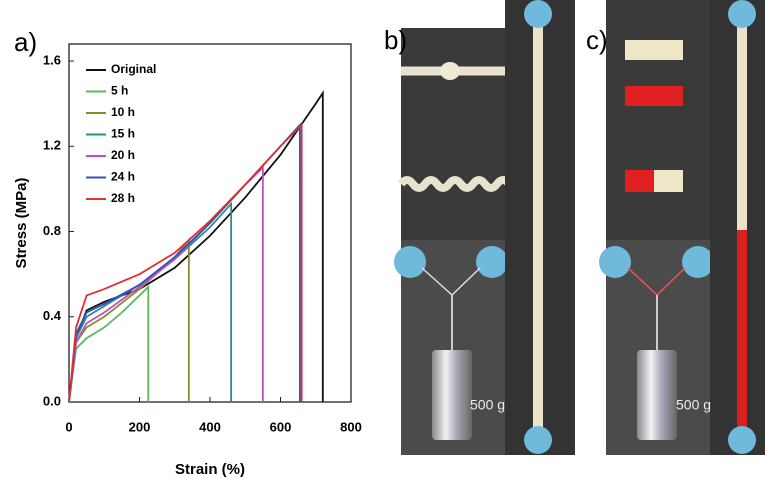  What do you see at coordinates (597, 40) in the screenshot?
I see `panel-label: c)` at bounding box center [597, 40].